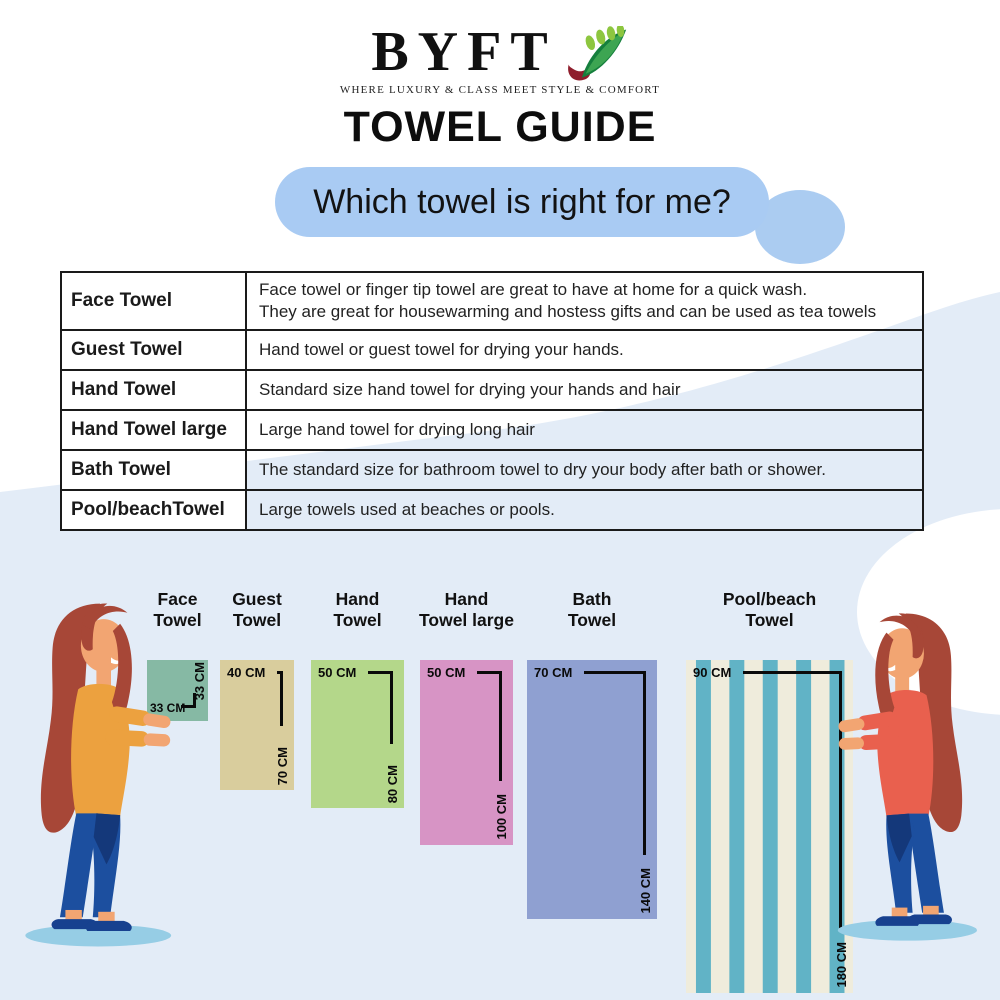  What do you see at coordinates (357, 734) in the screenshot?
I see `towel-swatch-hand-towel: 50 CM 80 CM` at bounding box center [357, 734].